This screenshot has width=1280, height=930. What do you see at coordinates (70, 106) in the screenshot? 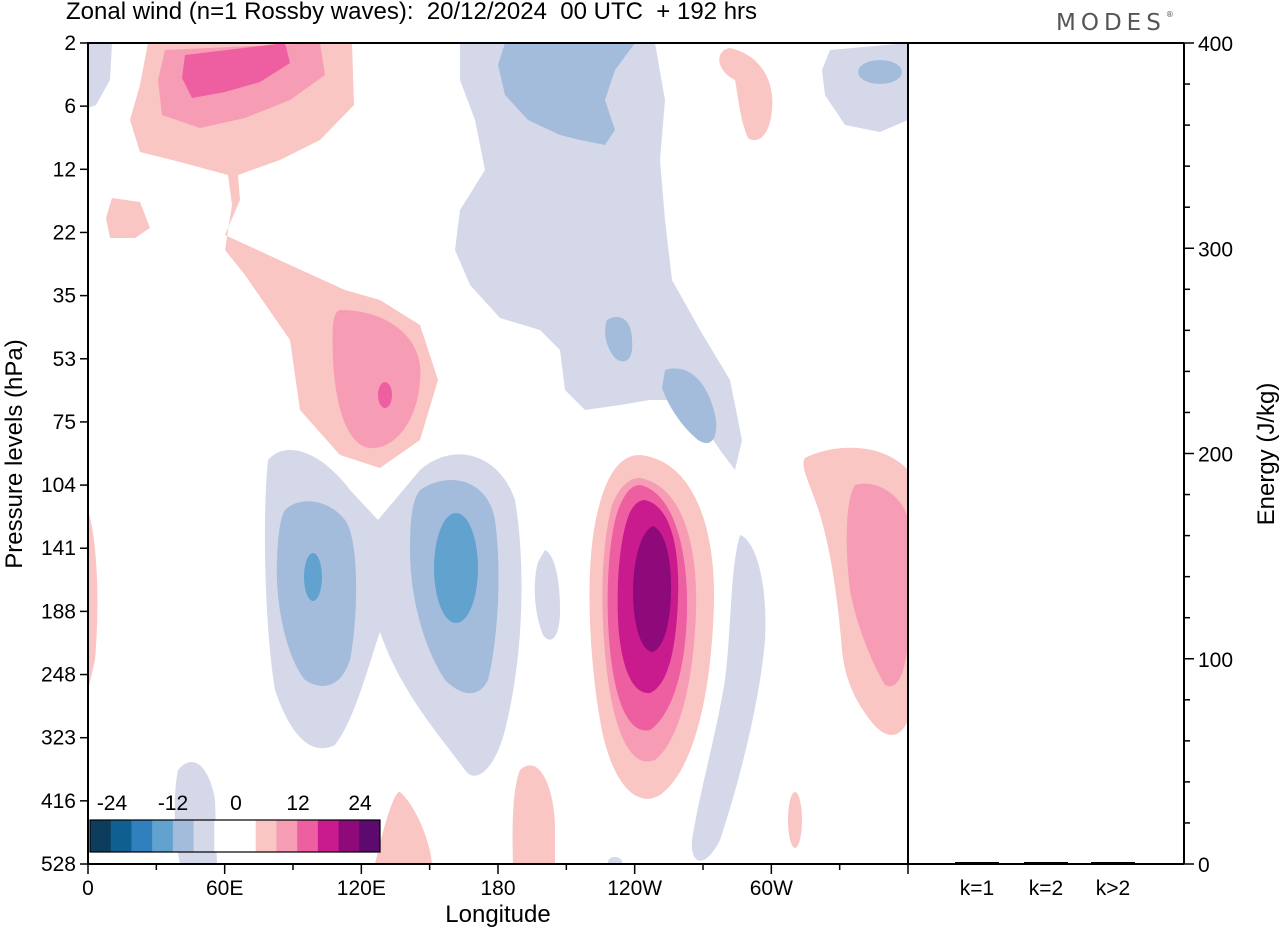
I see `pressure-tick-label: 6` at bounding box center [70, 106].